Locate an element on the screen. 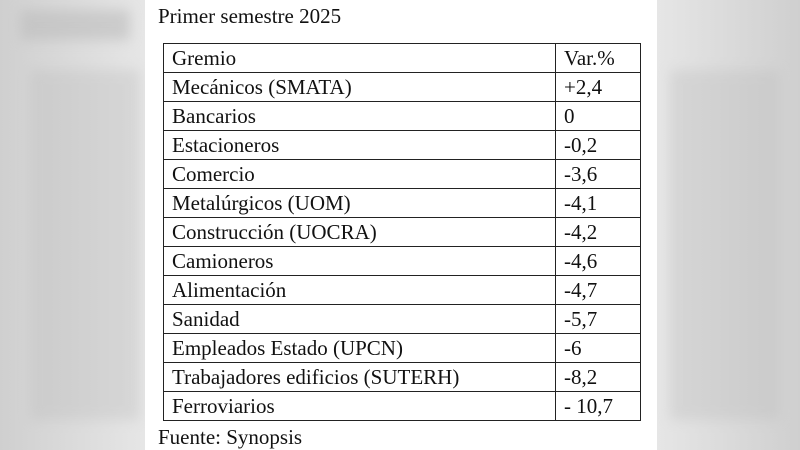 Image resolution: width=800 pixels, height=450 pixels. table-row: Estacioneros -0,2 is located at coordinates (402, 145).